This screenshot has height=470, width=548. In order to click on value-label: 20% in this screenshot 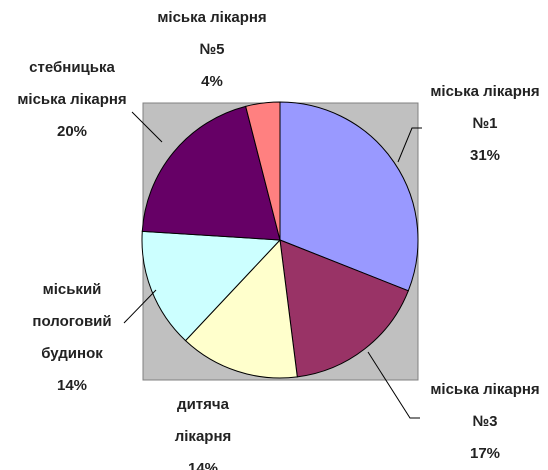, I will do `click(72, 131)`.